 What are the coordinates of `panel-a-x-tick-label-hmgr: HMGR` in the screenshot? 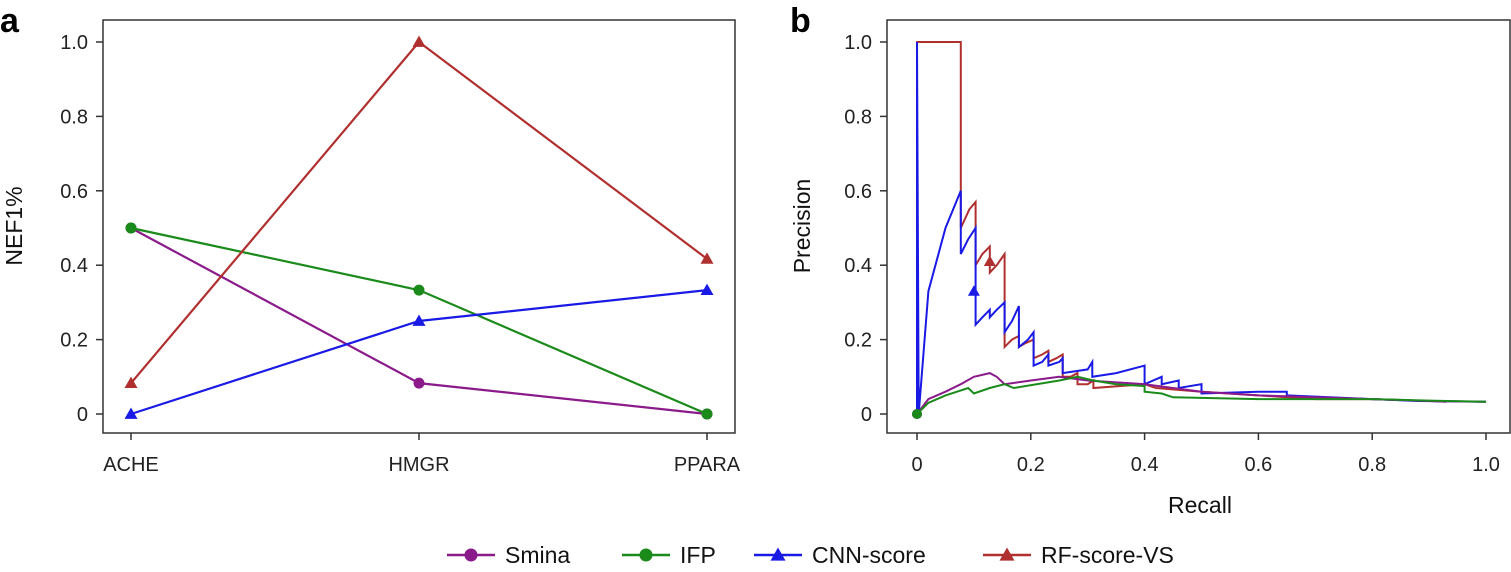 It's located at (418, 465).